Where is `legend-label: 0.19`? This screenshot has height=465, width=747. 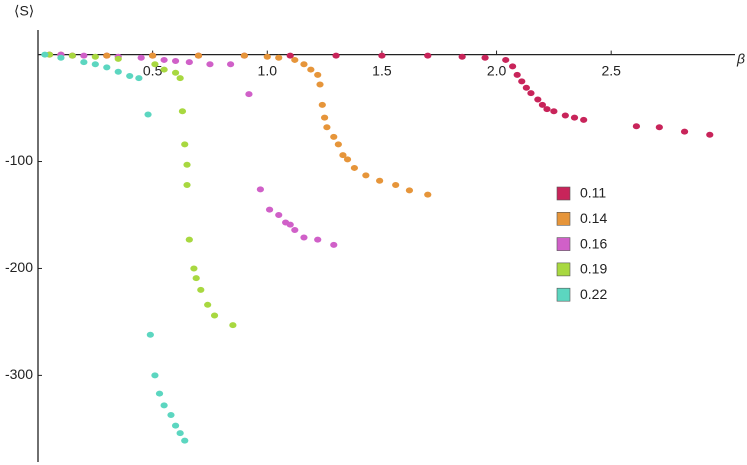
legend-label: 0.19 is located at coordinates (593, 269).